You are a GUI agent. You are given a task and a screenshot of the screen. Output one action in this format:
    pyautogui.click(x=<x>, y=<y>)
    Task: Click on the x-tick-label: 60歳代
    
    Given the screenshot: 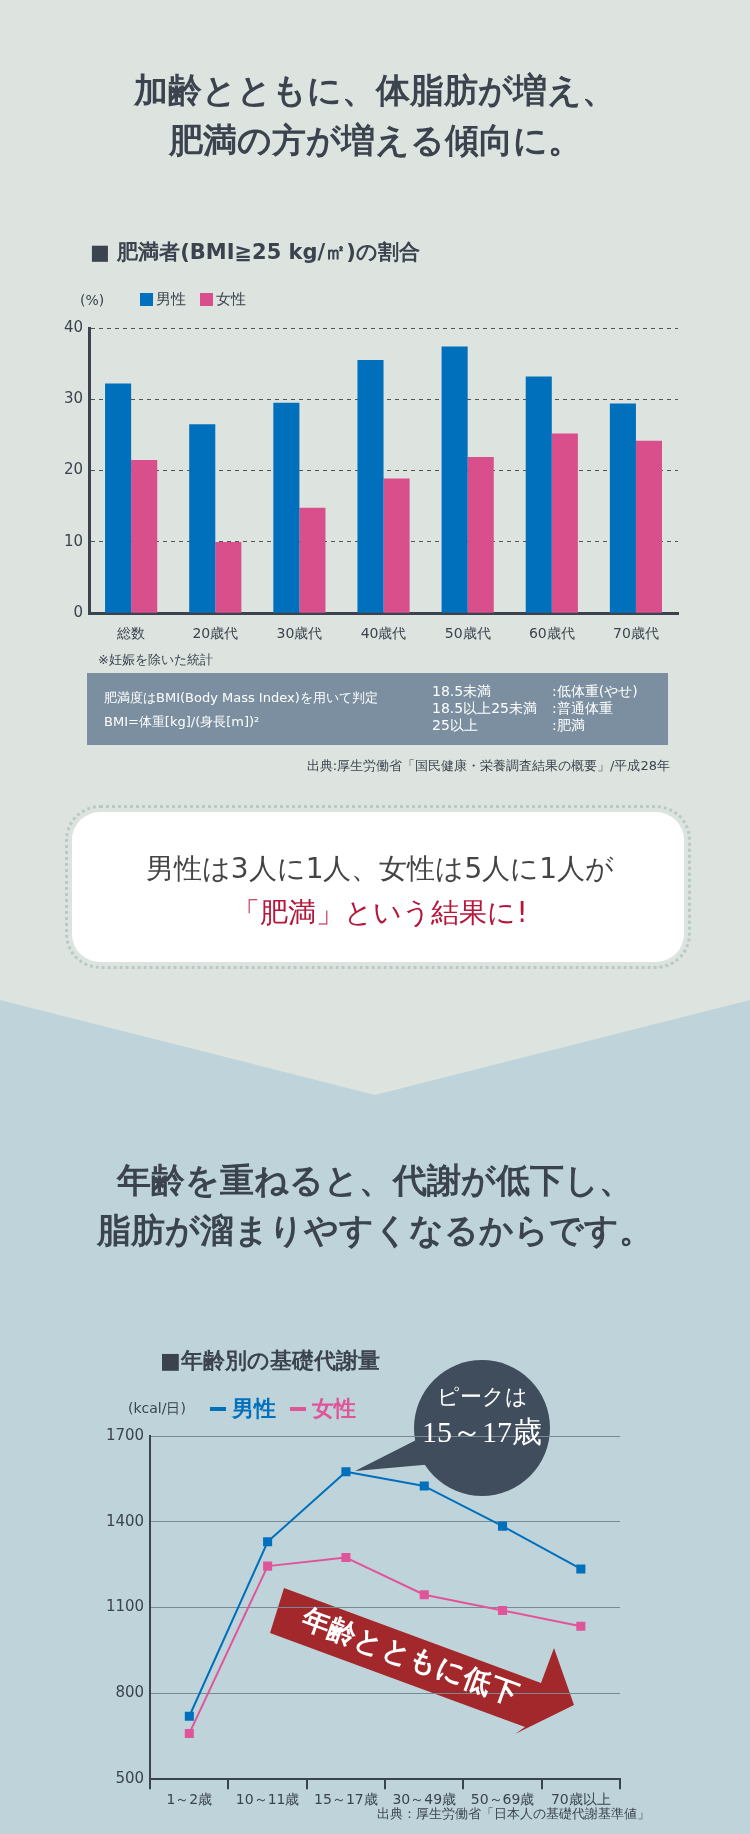 What is the action you would take?
    pyautogui.click(x=551, y=633)
    